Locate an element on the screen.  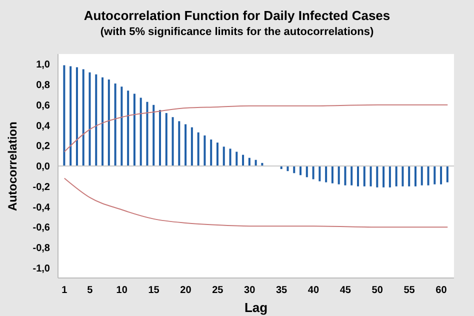
x-tick-label: 30 is located at coordinates (250, 290).